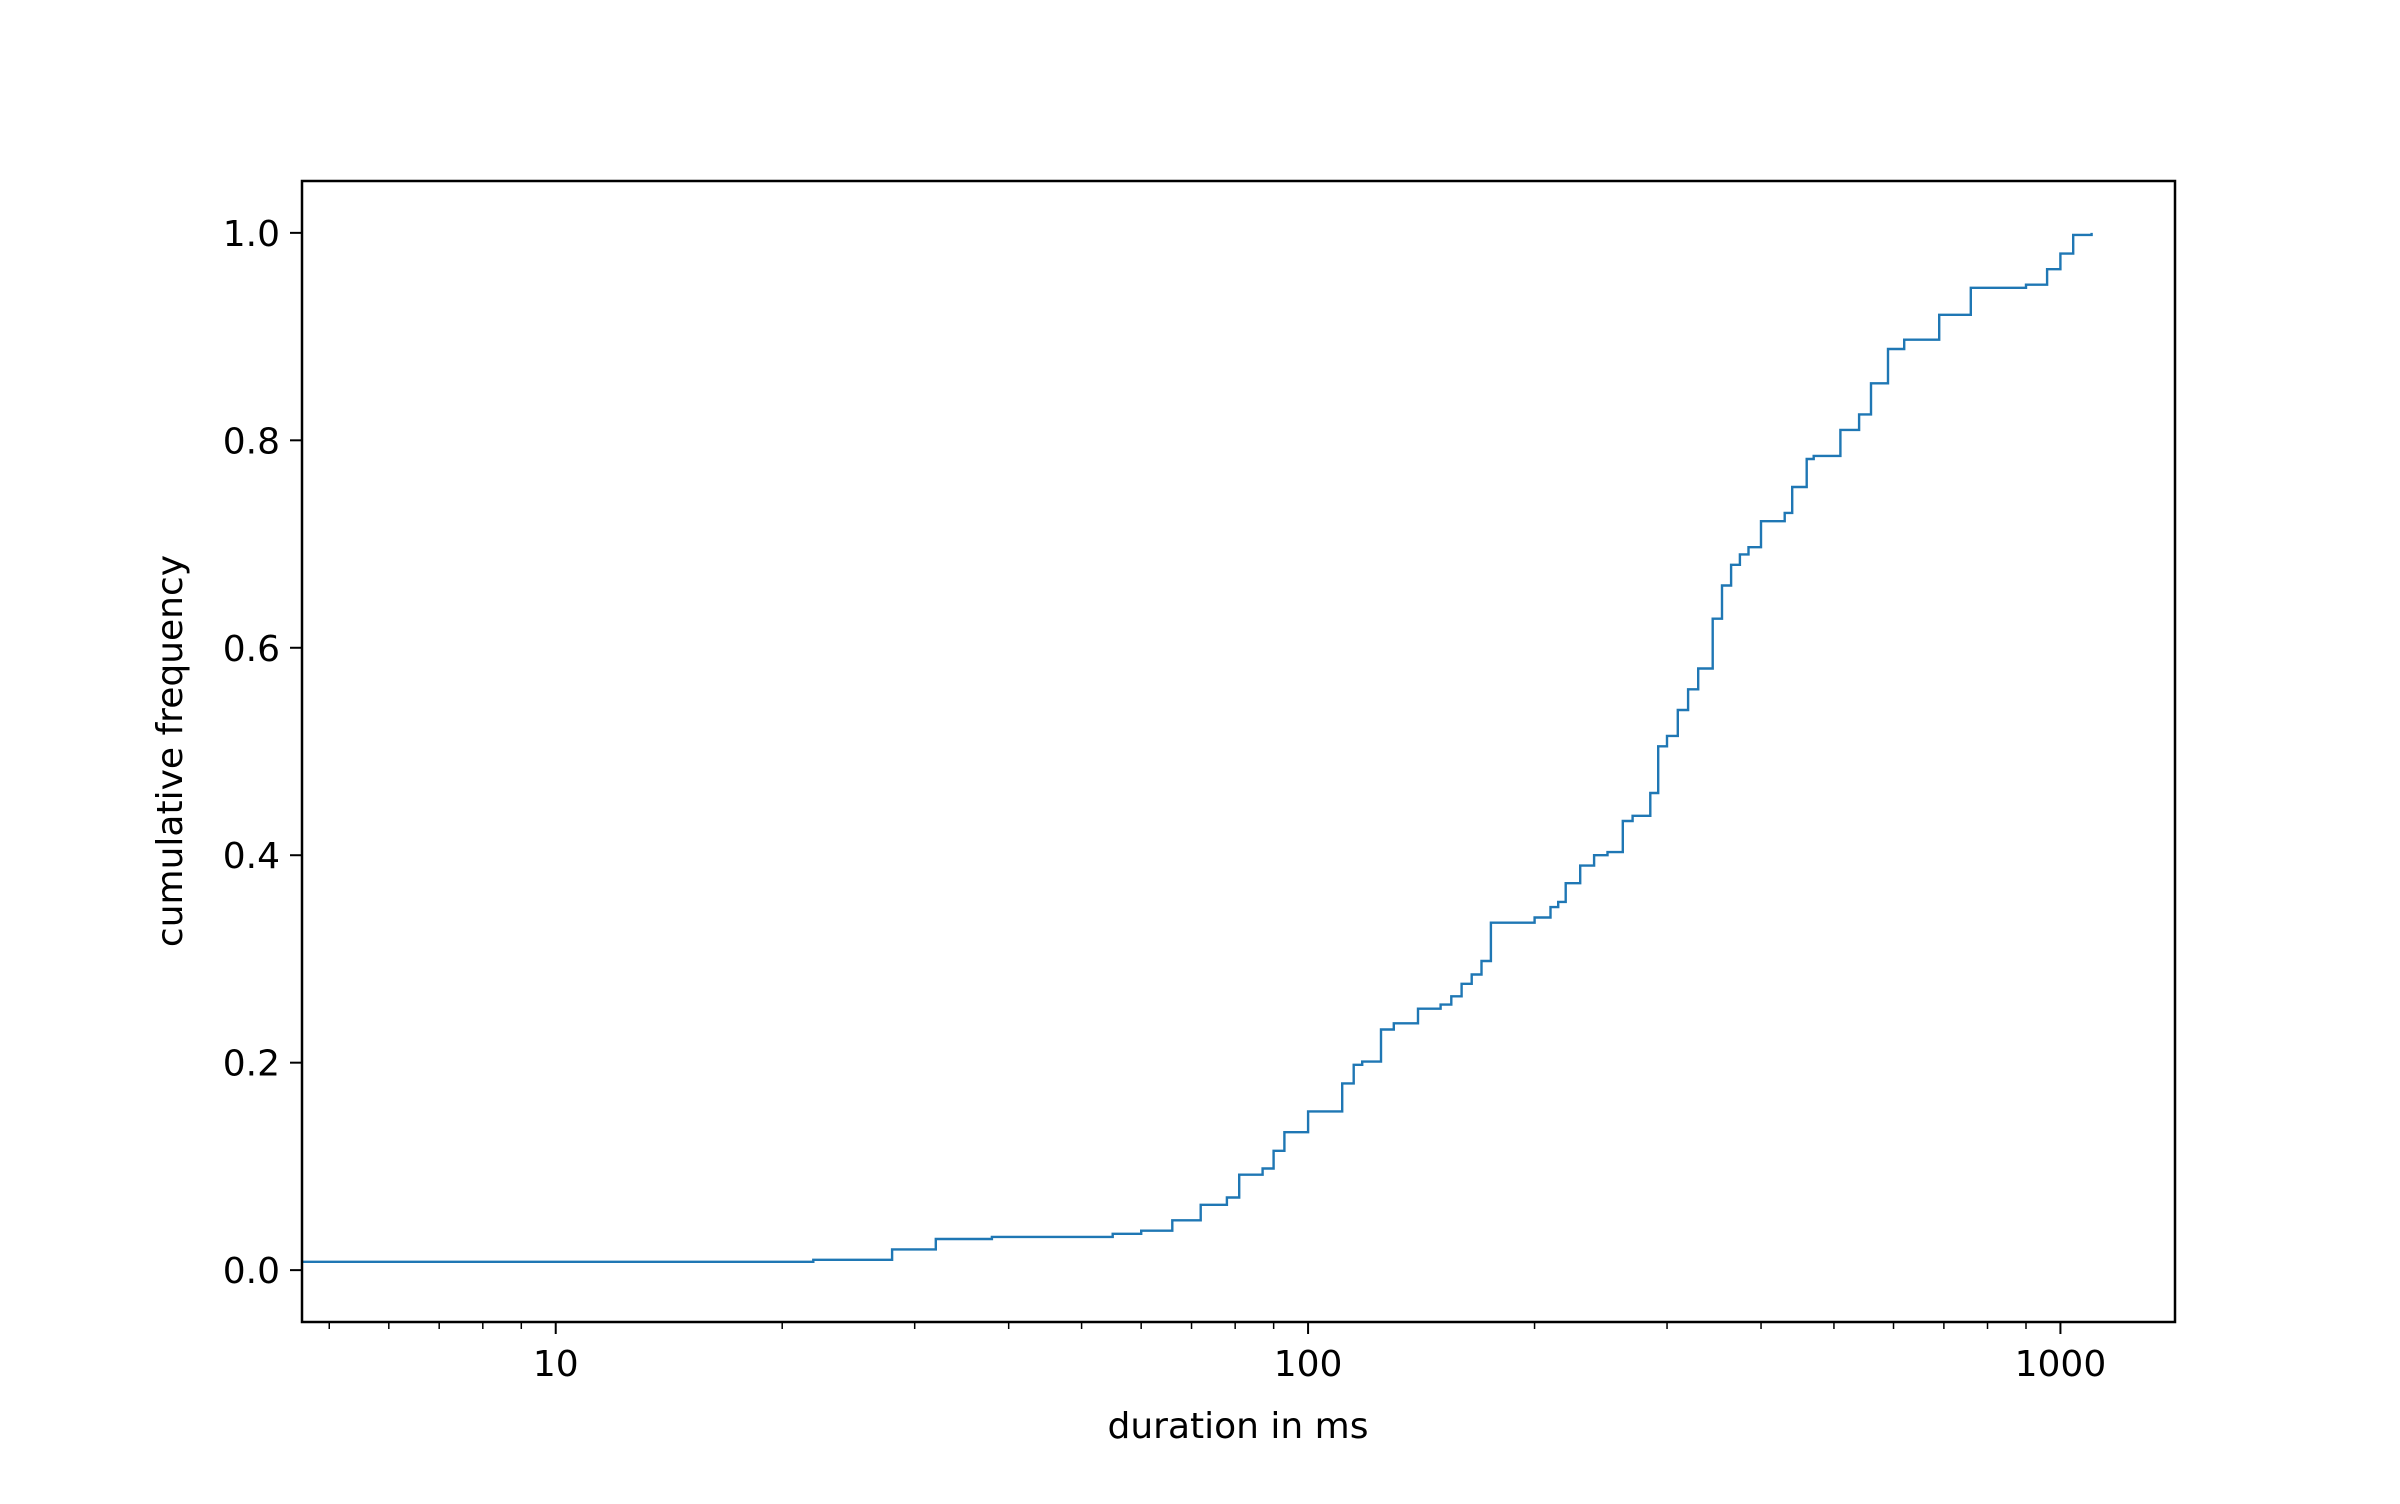 The width and height of the screenshot is (2400, 1504). Describe the element at coordinates (251, 234) in the screenshot. I see `y-tick-label: 1.0` at that location.